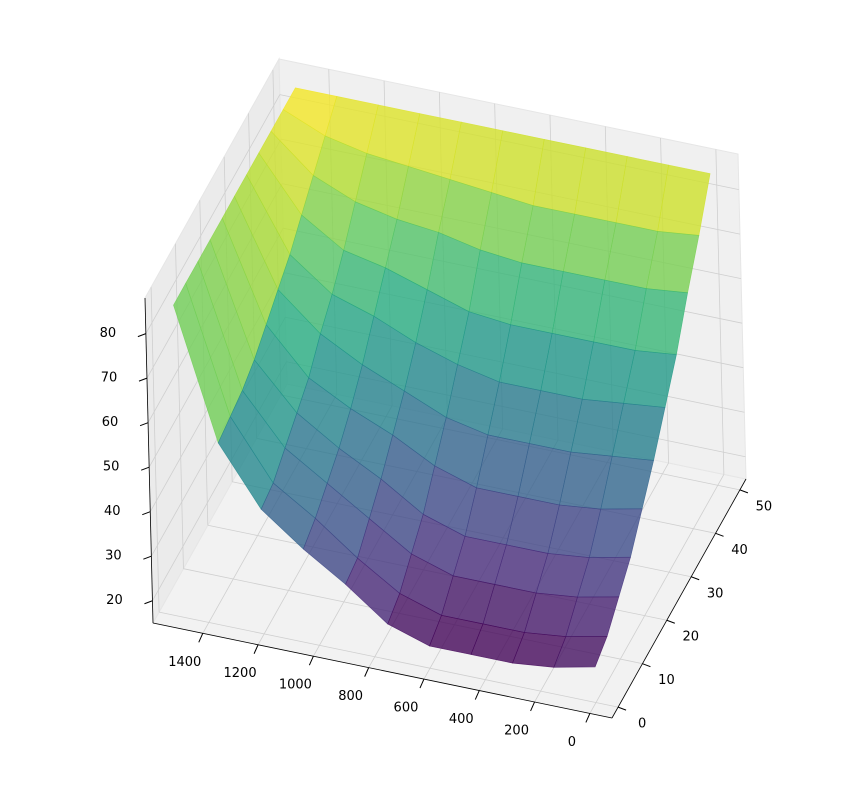 The width and height of the screenshot is (842, 786). What do you see at coordinates (113, 556) in the screenshot?
I see `z-tick-label: 30` at bounding box center [113, 556].